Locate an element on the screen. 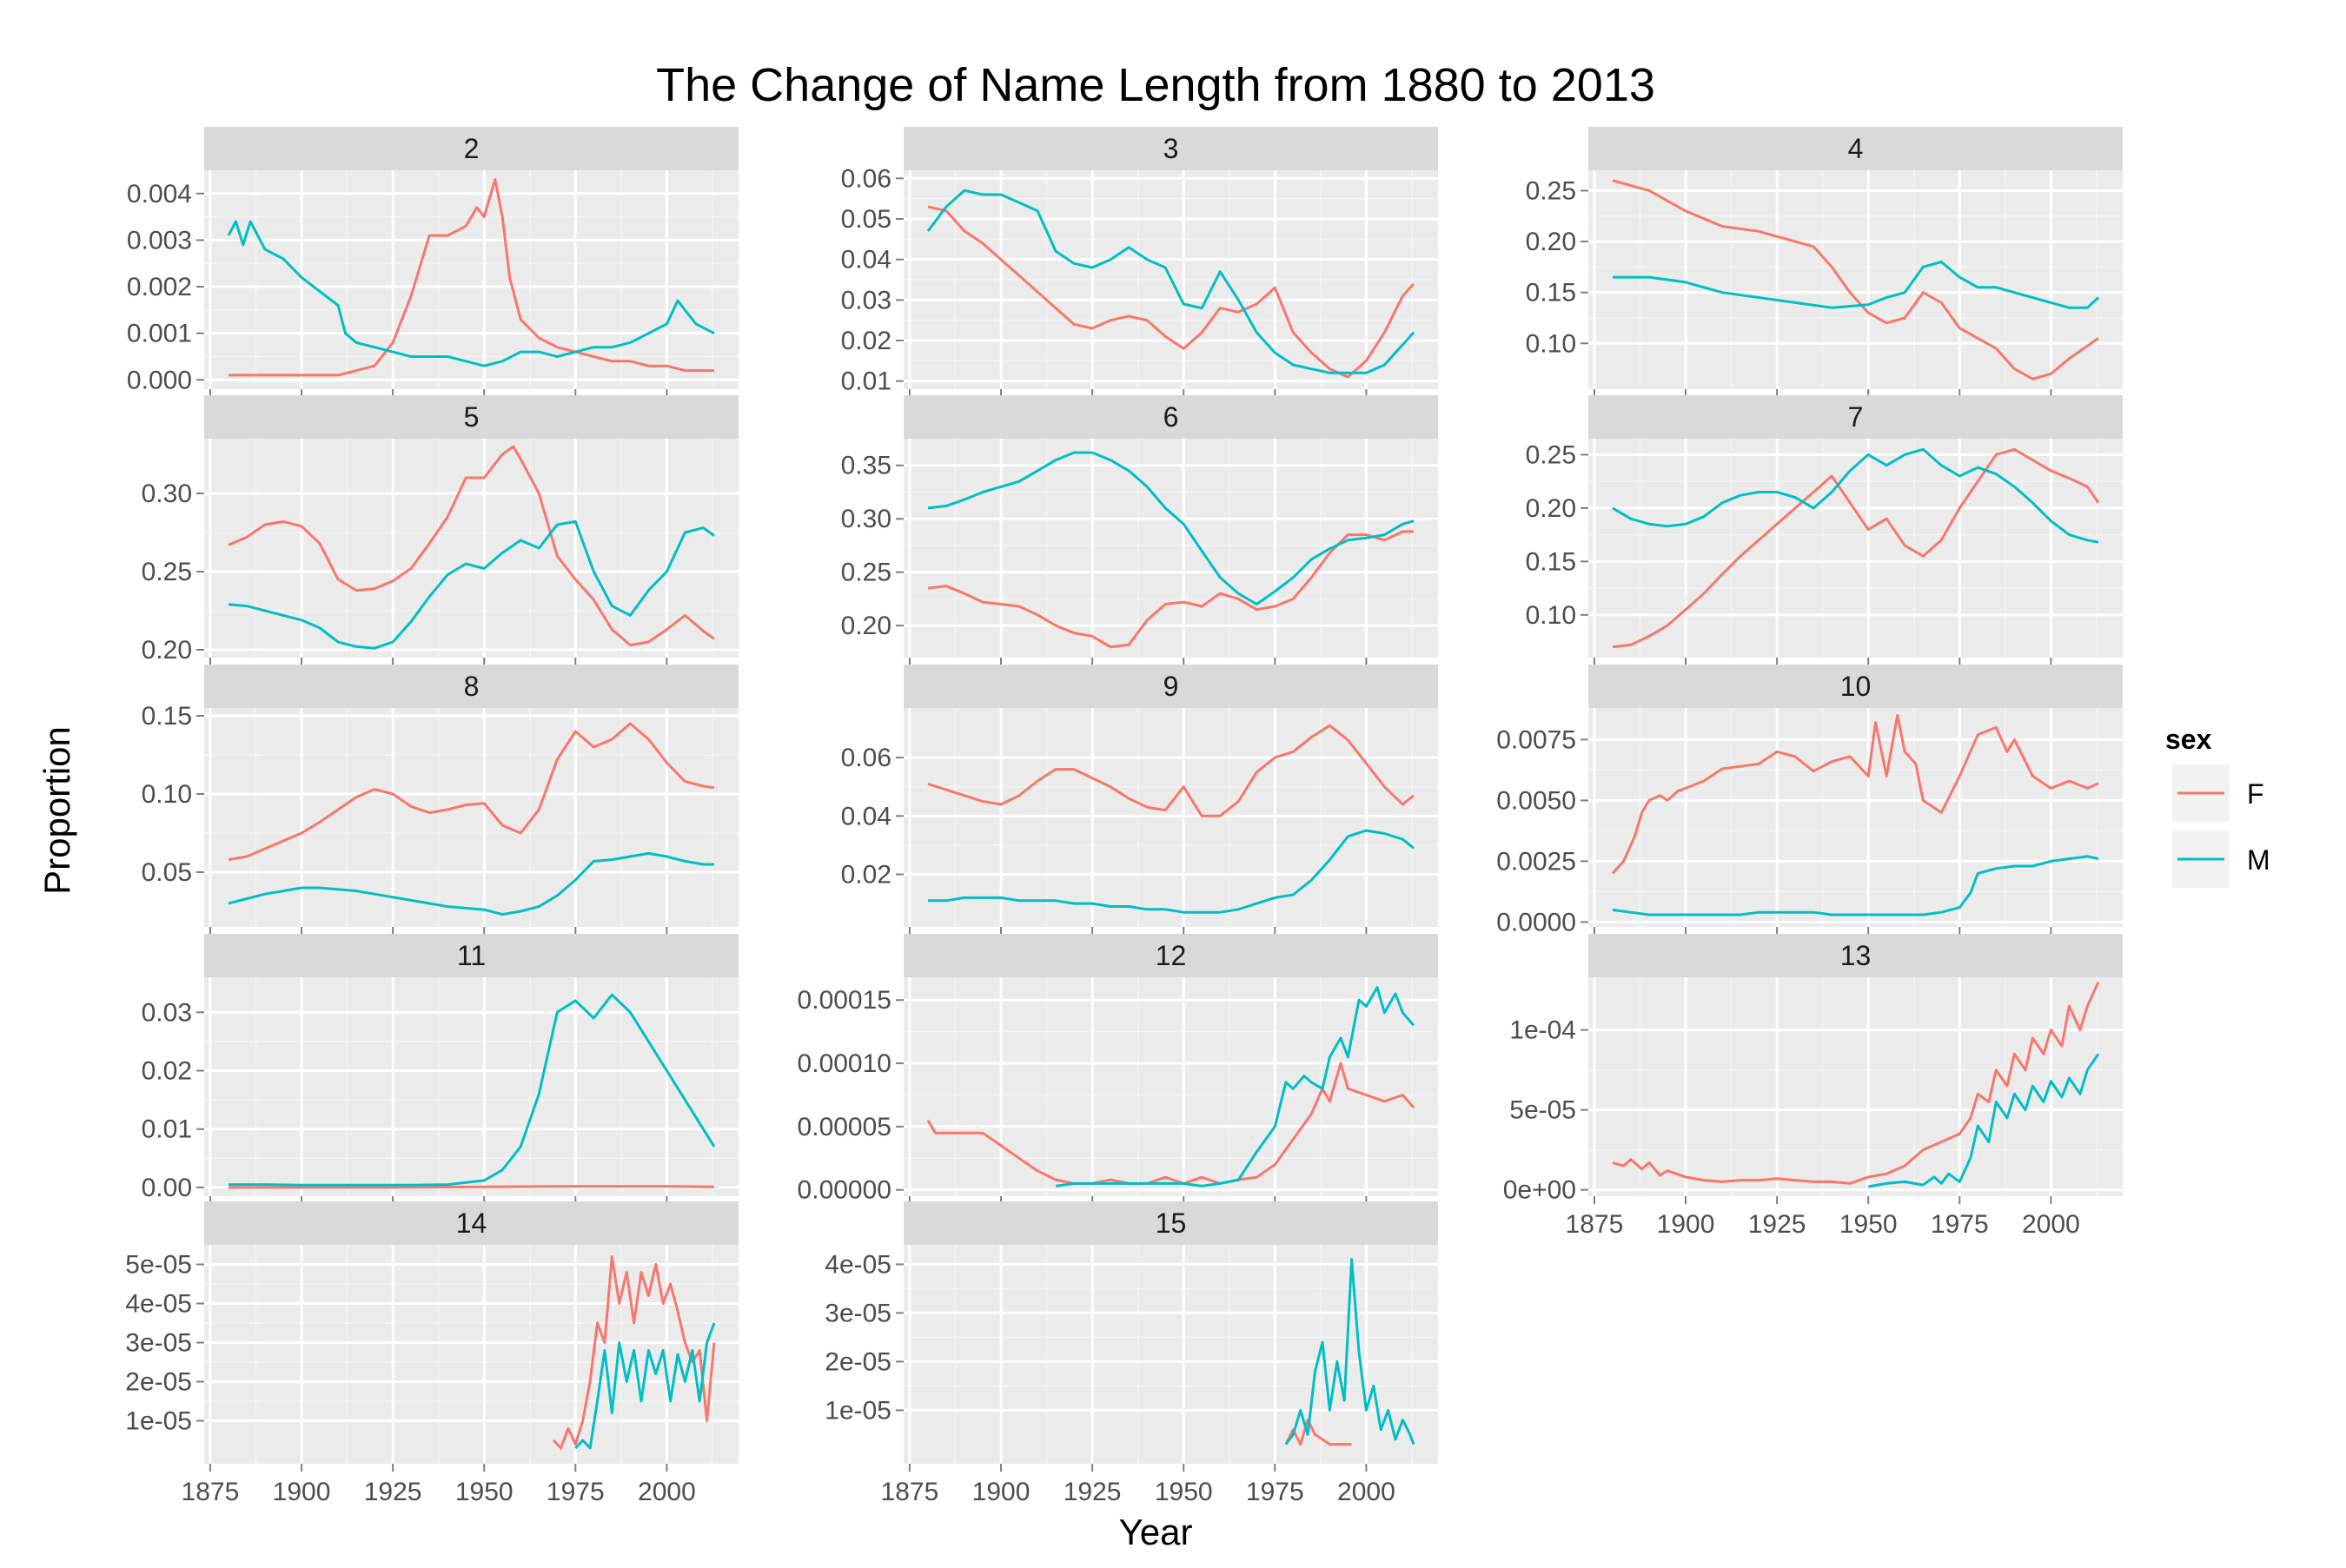  facet-strip-label: 15 is located at coordinates (1171, 1223).